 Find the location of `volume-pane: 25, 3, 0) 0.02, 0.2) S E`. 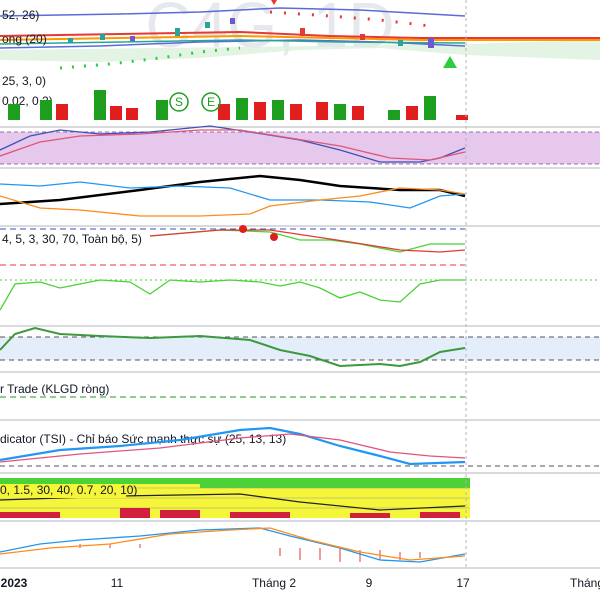

volume-pane: 25, 3, 0) 0.02, 0.2) S E is located at coordinates (235, 97).